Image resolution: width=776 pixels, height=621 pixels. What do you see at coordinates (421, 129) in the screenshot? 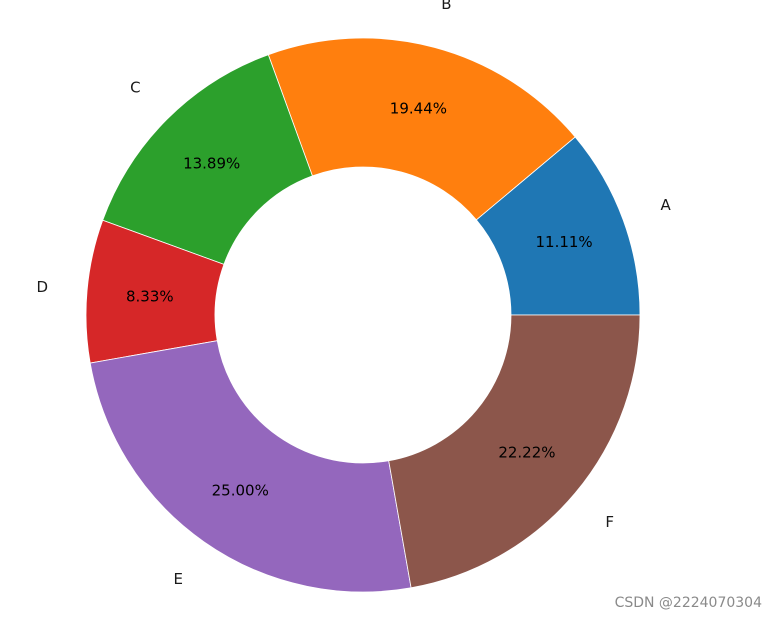
I see `wedge-b` at bounding box center [421, 129].